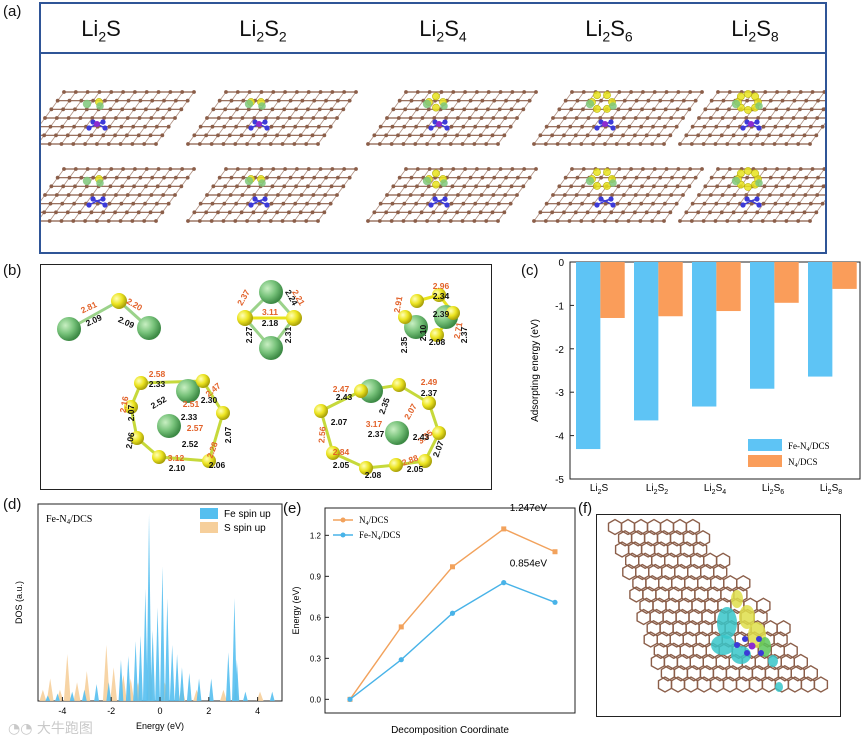  What do you see at coordinates (217, 465) in the screenshot?
I see `bond-length-black: 2.06` at bounding box center [217, 465].